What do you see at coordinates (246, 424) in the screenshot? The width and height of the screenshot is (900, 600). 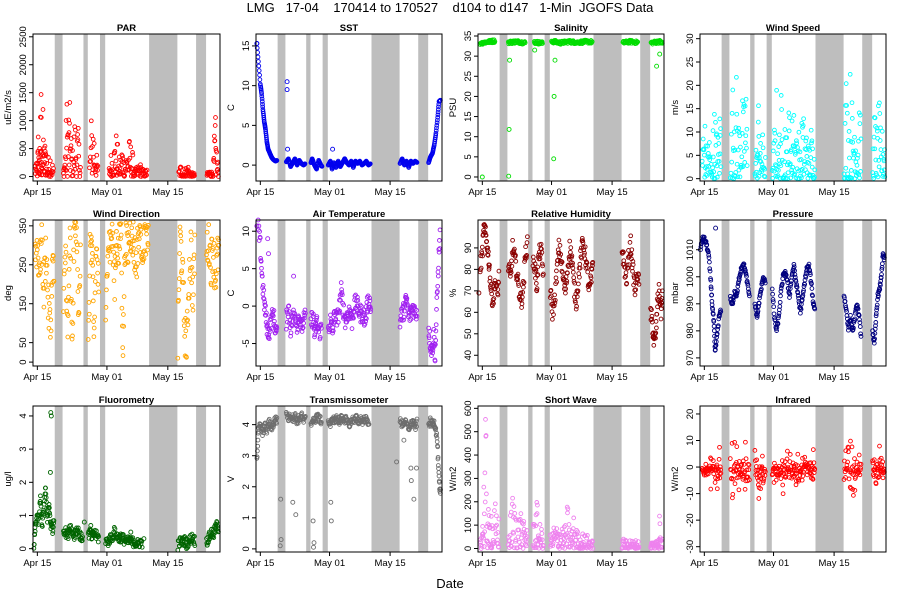 I see `y-tick-label: 4` at bounding box center [246, 424].